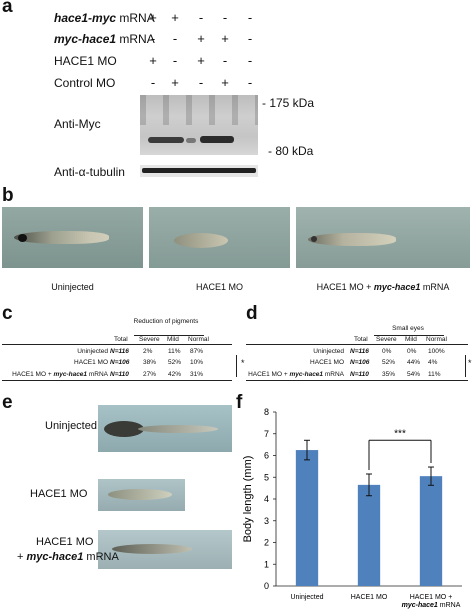  I want to click on group-header: Small eyes, so click(408, 328).